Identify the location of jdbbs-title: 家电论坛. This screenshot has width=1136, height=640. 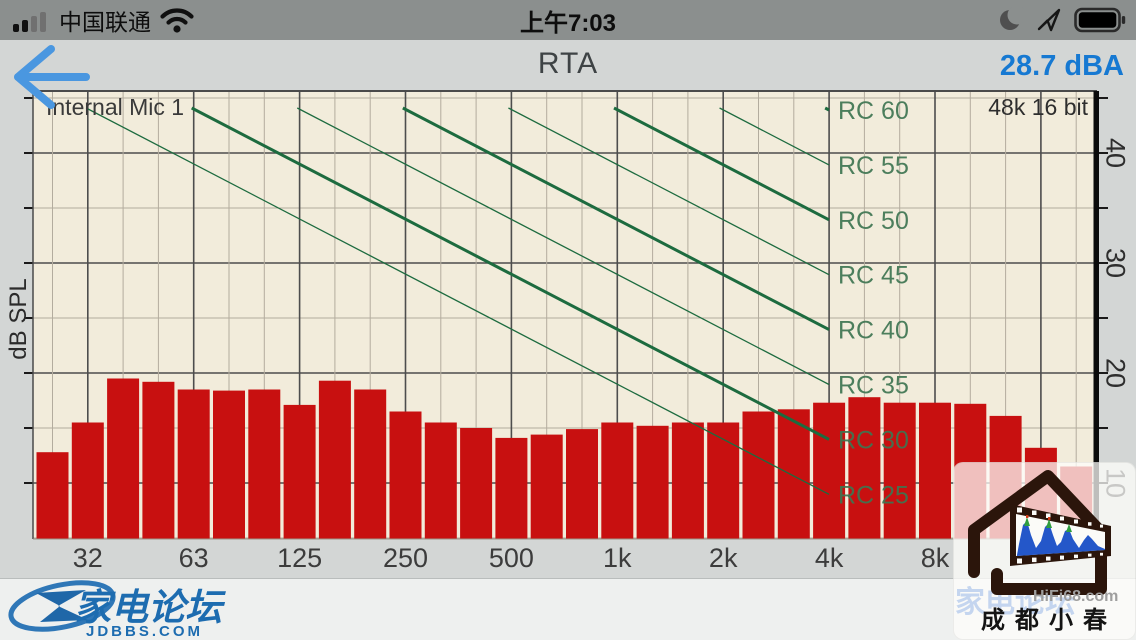
(150, 607).